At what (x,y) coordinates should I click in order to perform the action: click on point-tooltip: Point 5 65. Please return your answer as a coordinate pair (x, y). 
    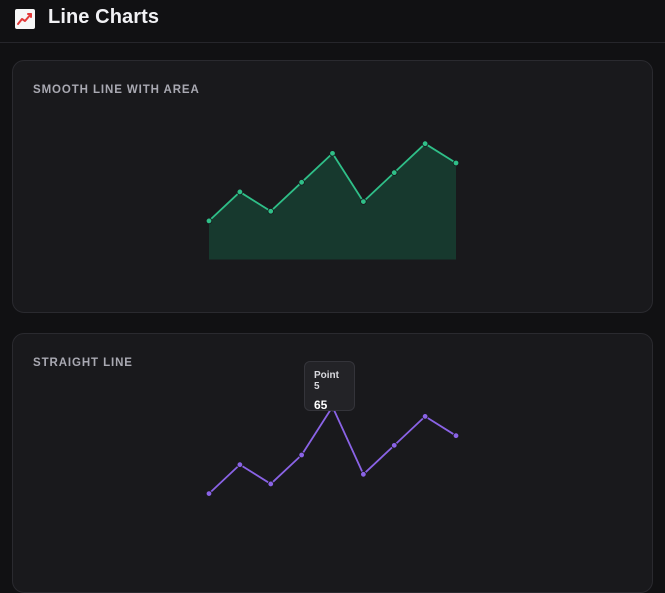
    Looking at the image, I should click on (329, 386).